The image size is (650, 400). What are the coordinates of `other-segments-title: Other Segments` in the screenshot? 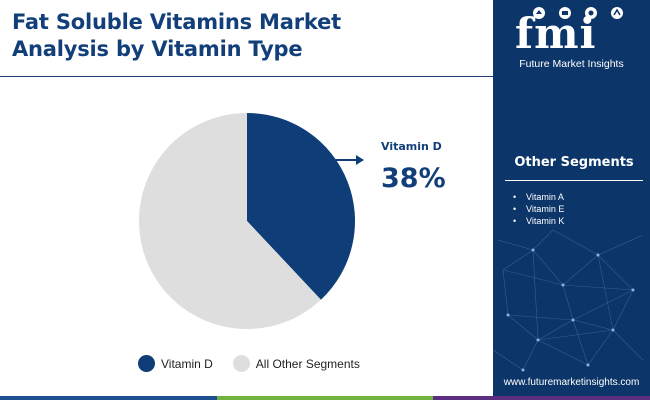 It's located at (574, 162).